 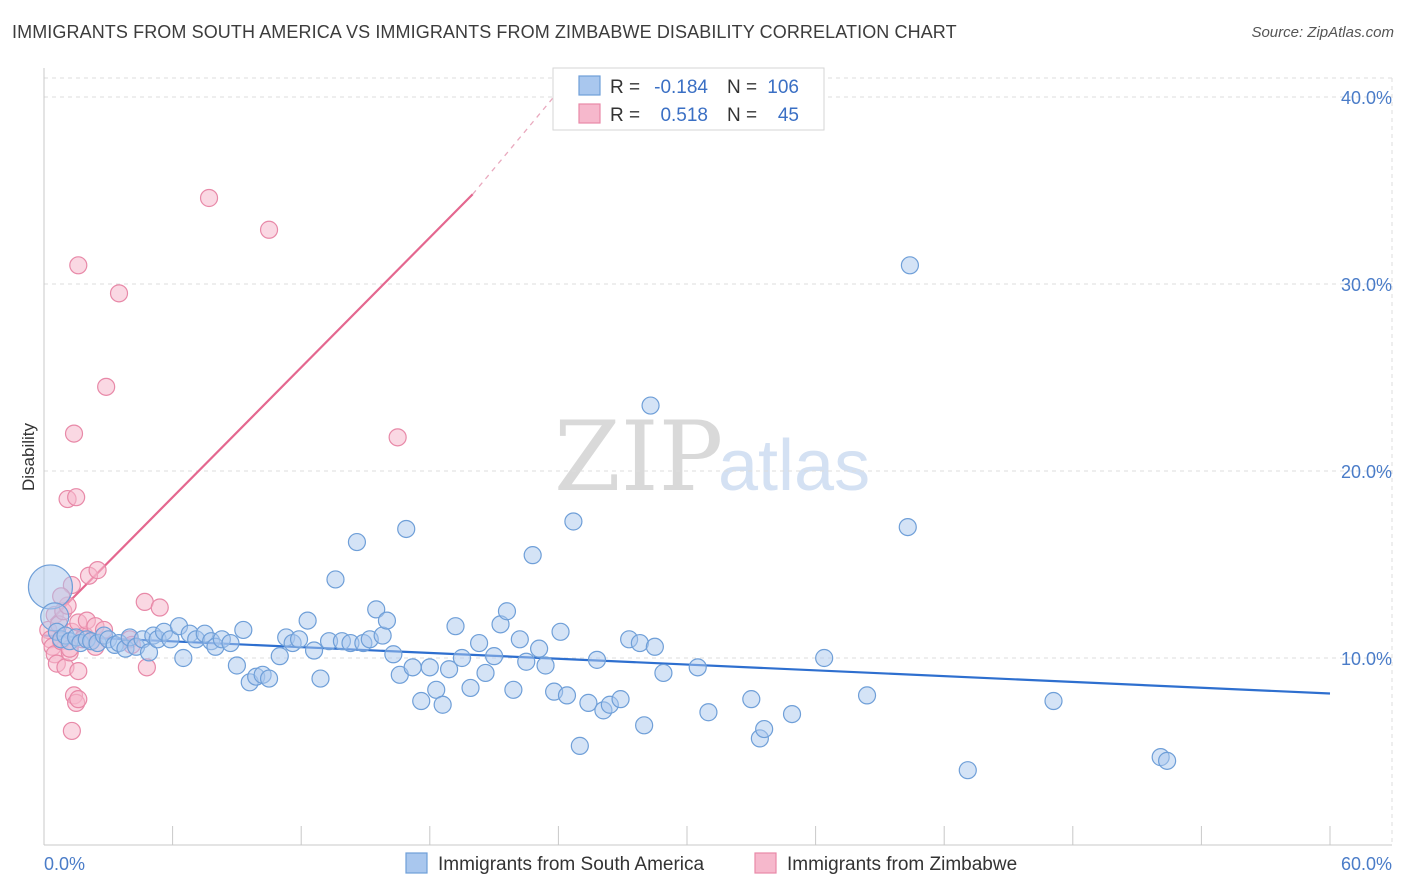 What do you see at coordinates (687, 664) in the screenshot?
I see `trend-line-south-america` at bounding box center [687, 664].